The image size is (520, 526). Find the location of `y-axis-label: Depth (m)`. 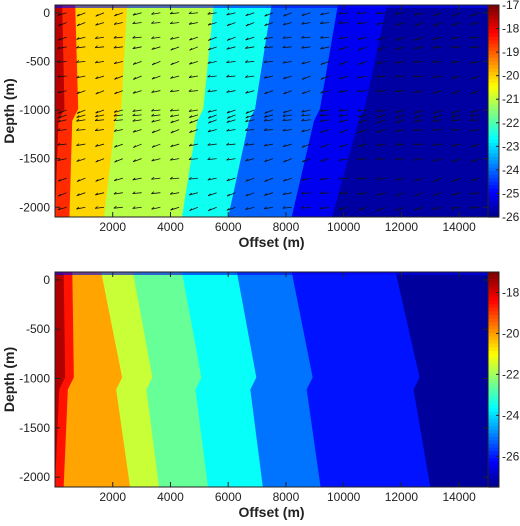

y-axis-label: Depth (m) is located at coordinates (9, 379).